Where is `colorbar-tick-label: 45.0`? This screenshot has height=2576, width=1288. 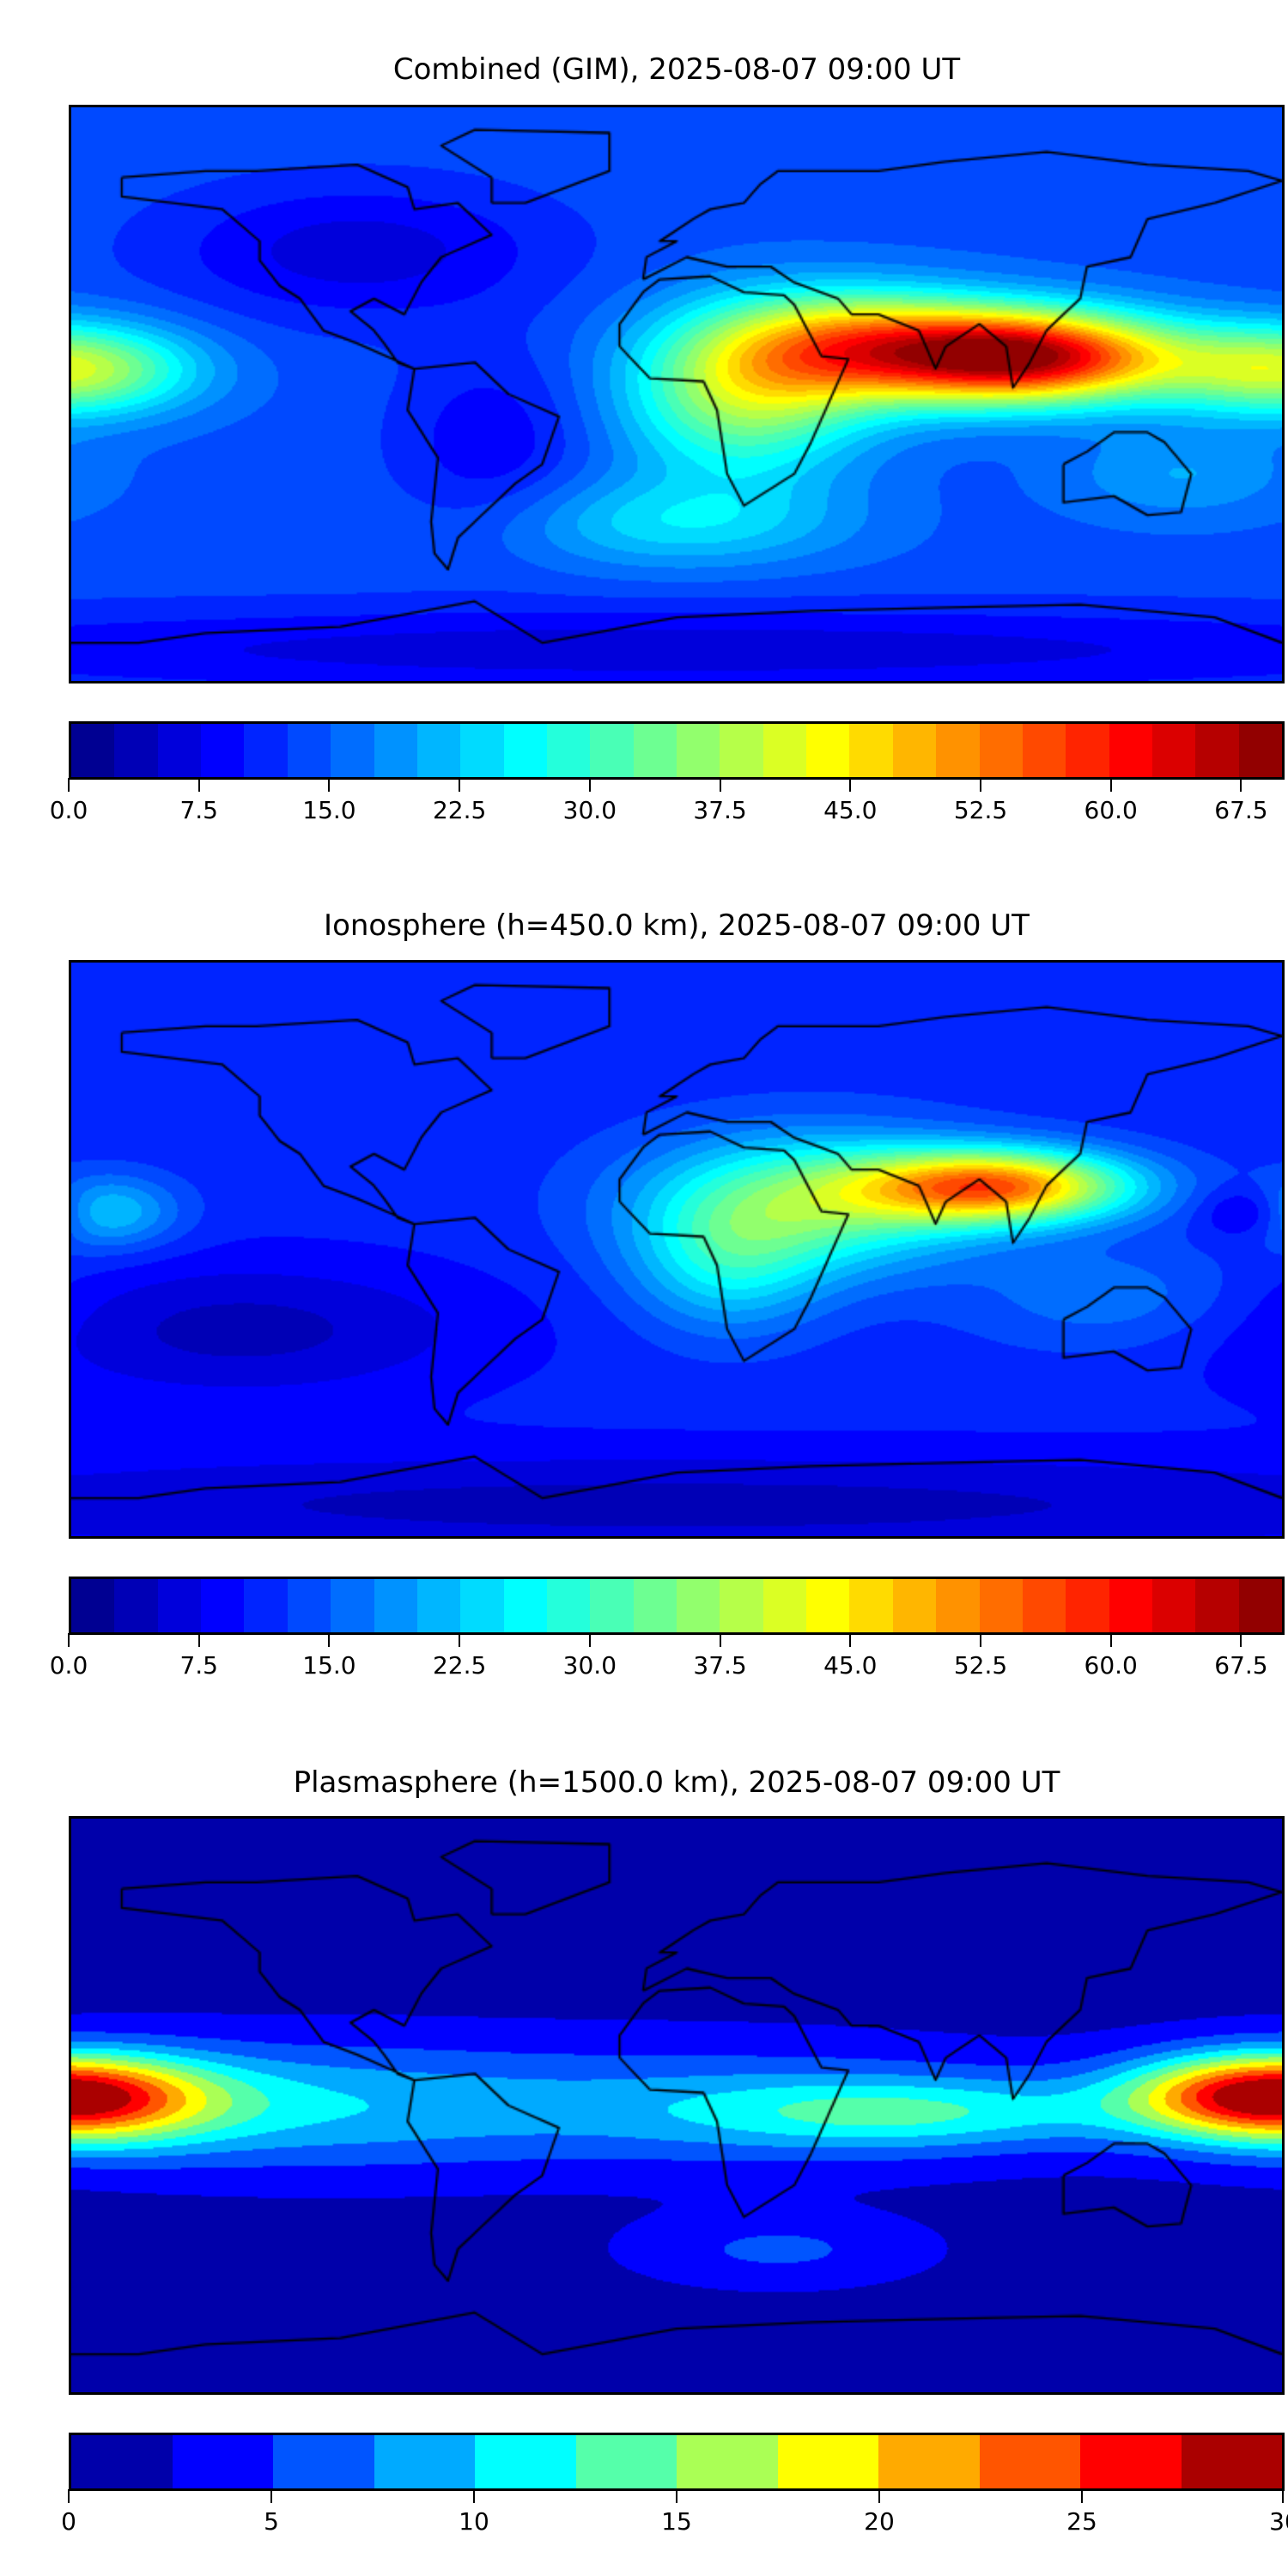 colorbar-tick-label: 45.0 is located at coordinates (850, 1665).